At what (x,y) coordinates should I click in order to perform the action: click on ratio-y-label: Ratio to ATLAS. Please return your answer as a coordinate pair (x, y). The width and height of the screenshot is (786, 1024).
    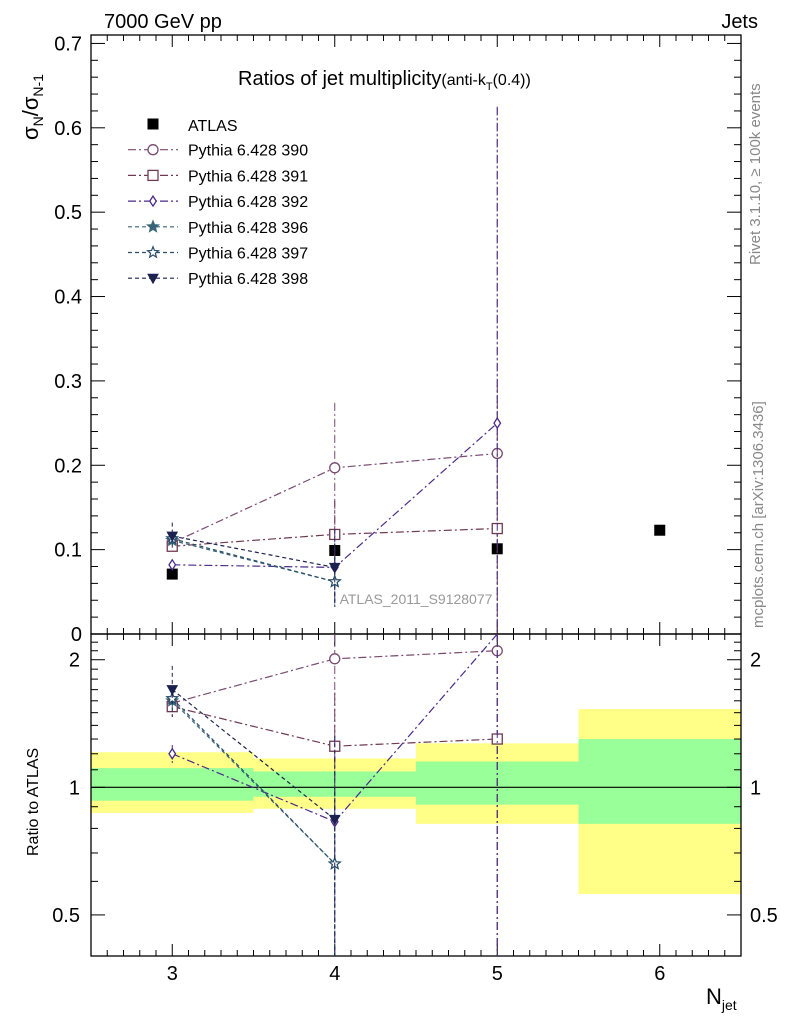
    Looking at the image, I should click on (33, 802).